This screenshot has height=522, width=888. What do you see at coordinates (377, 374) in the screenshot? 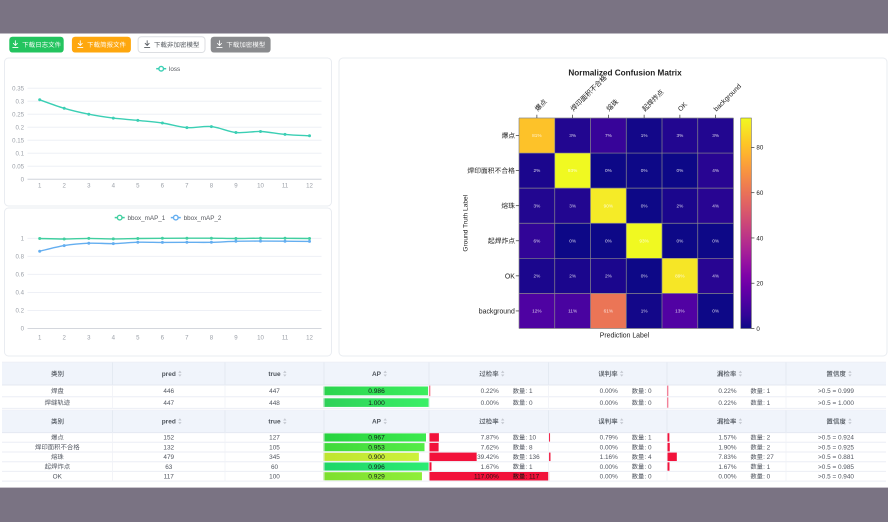
I see `svg-text: AP` at bounding box center [377, 374].